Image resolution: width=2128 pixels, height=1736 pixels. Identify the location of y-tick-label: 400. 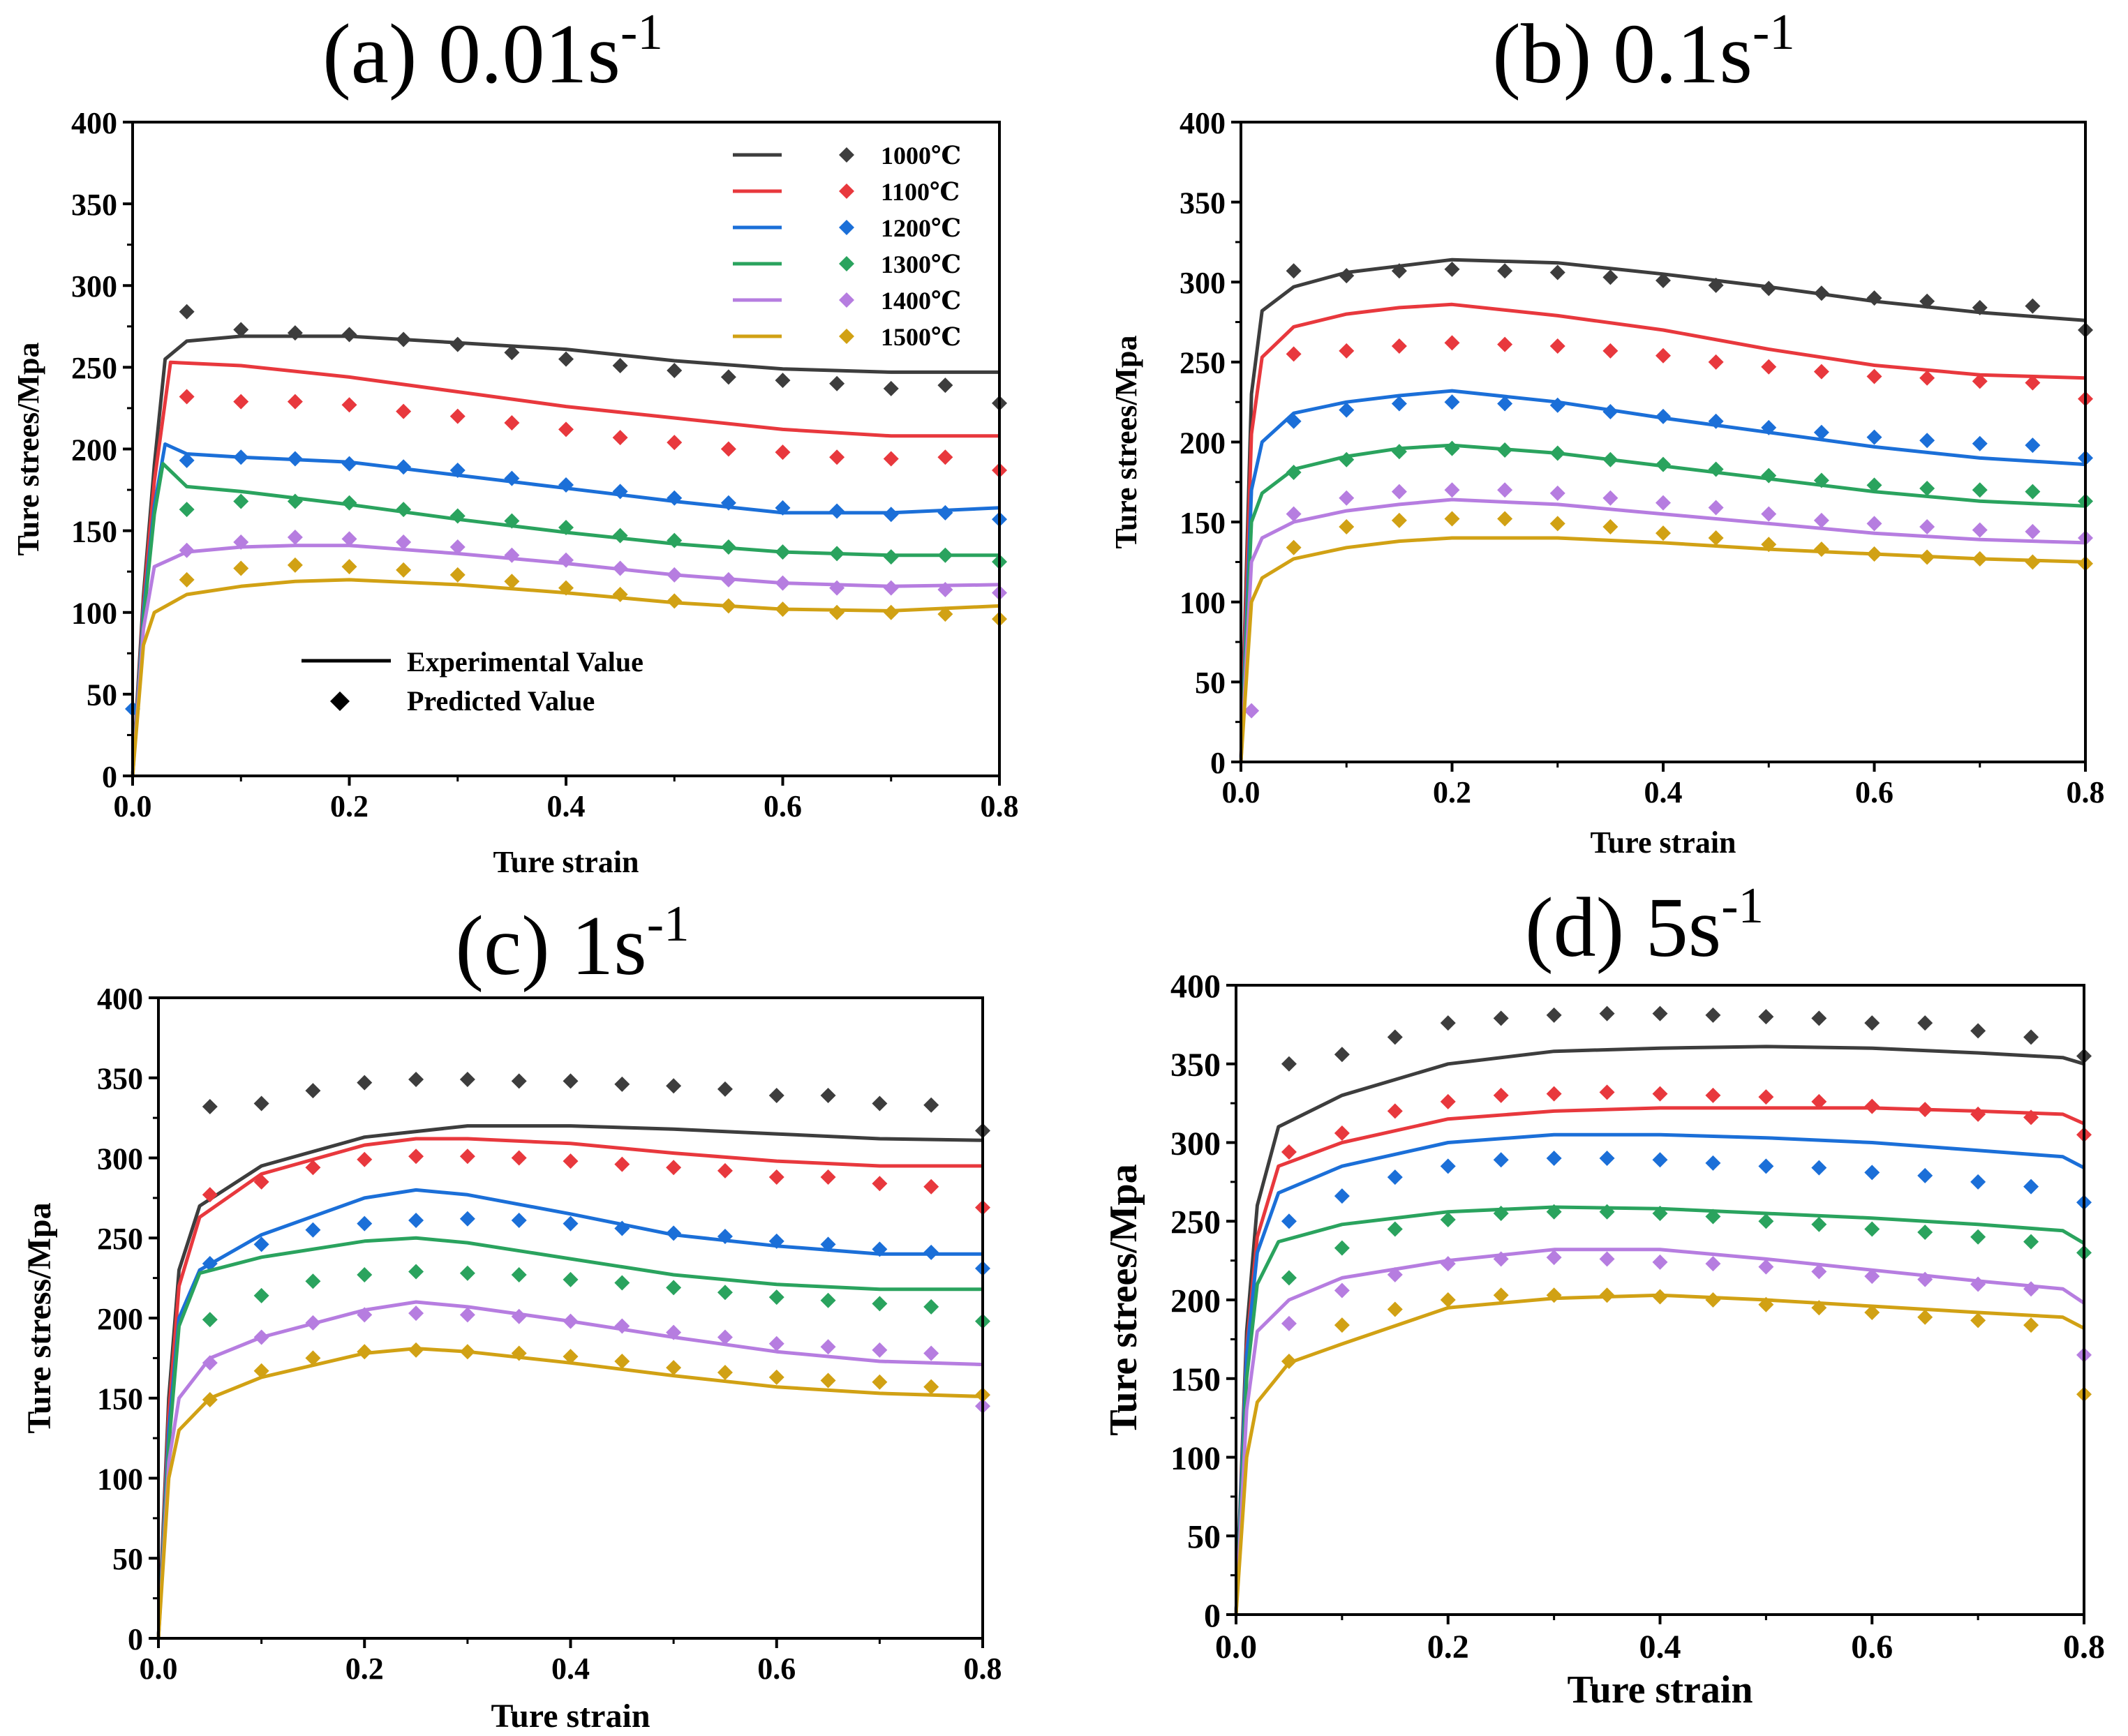
(120, 999).